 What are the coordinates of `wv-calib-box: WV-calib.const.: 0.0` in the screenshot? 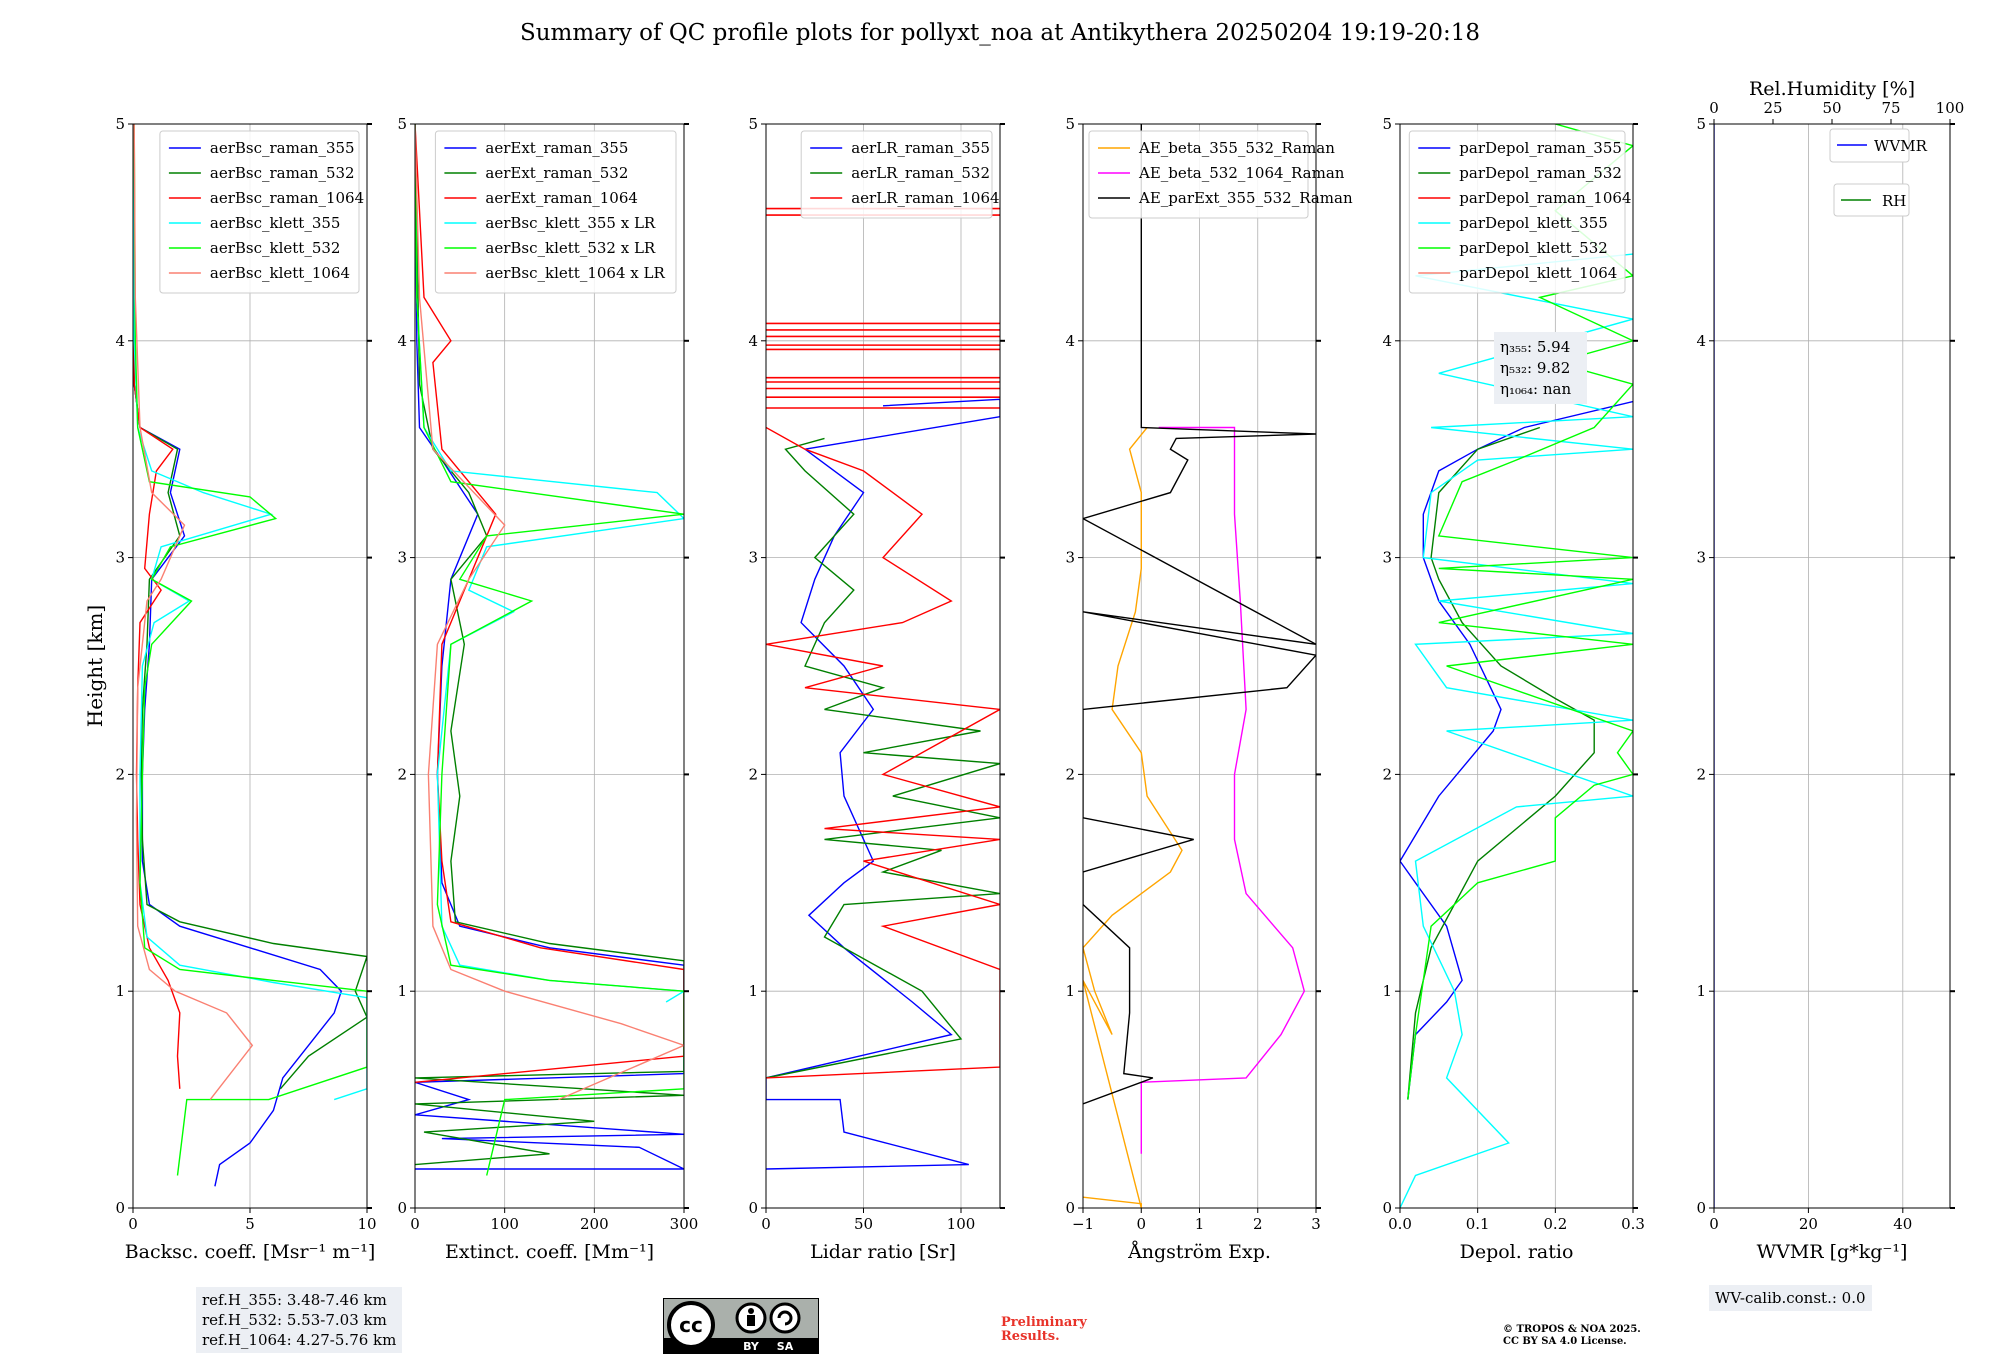 It's located at (1790, 1298).